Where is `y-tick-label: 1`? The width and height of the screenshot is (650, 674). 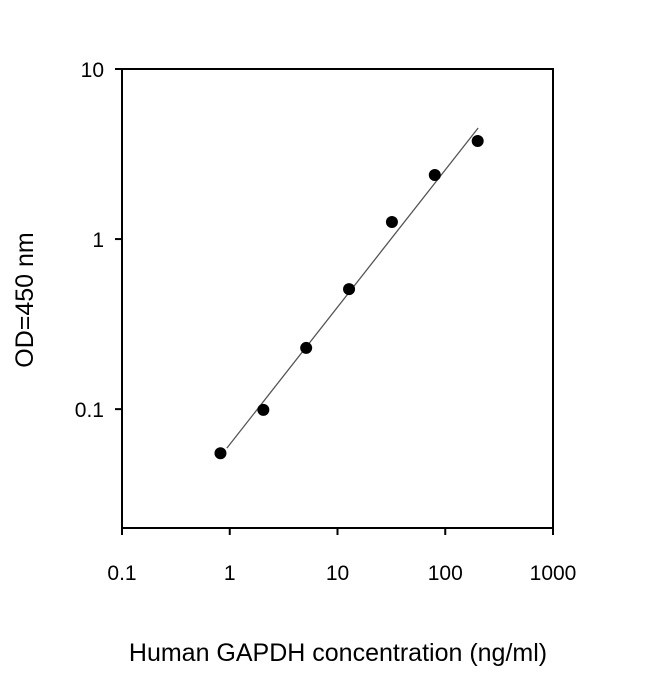
y-tick-label: 1 is located at coordinates (98, 240).